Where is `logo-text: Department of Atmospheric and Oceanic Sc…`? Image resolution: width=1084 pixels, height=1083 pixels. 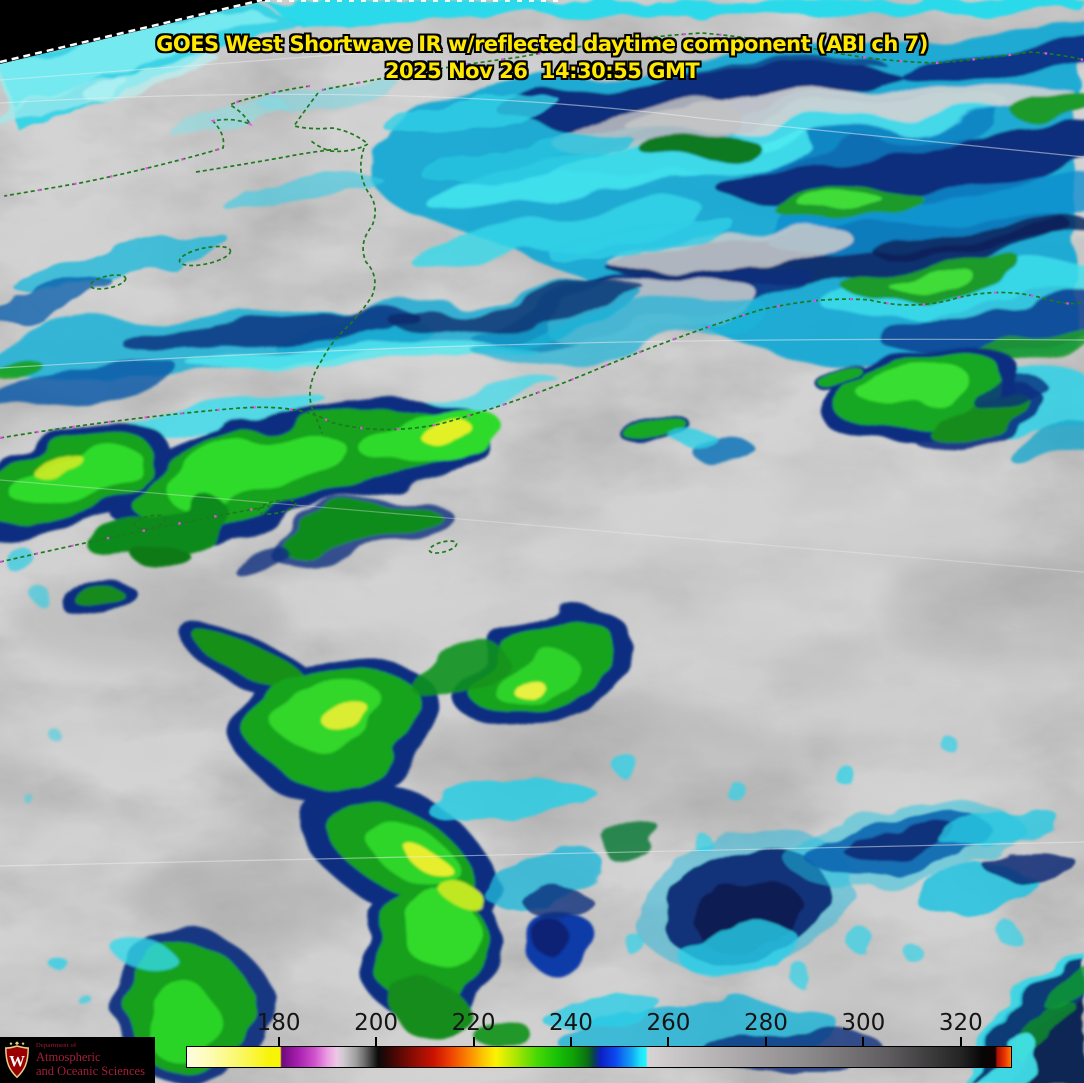
logo-text: Department of Atmospheric and Oceanic Sc… is located at coordinates (90, 1059).